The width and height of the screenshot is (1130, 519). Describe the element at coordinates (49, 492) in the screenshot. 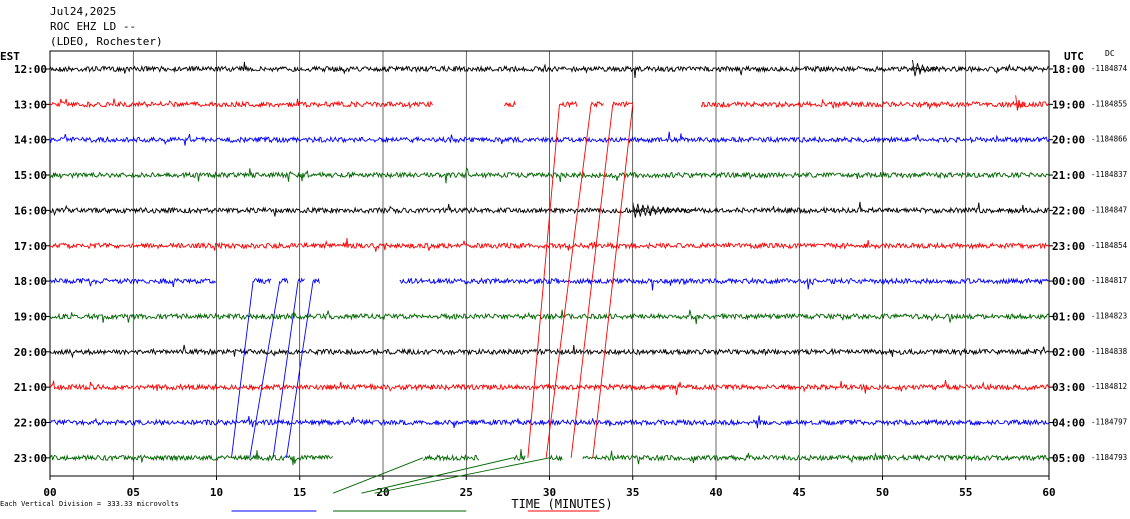

I see `x-tick-label: 00` at that location.